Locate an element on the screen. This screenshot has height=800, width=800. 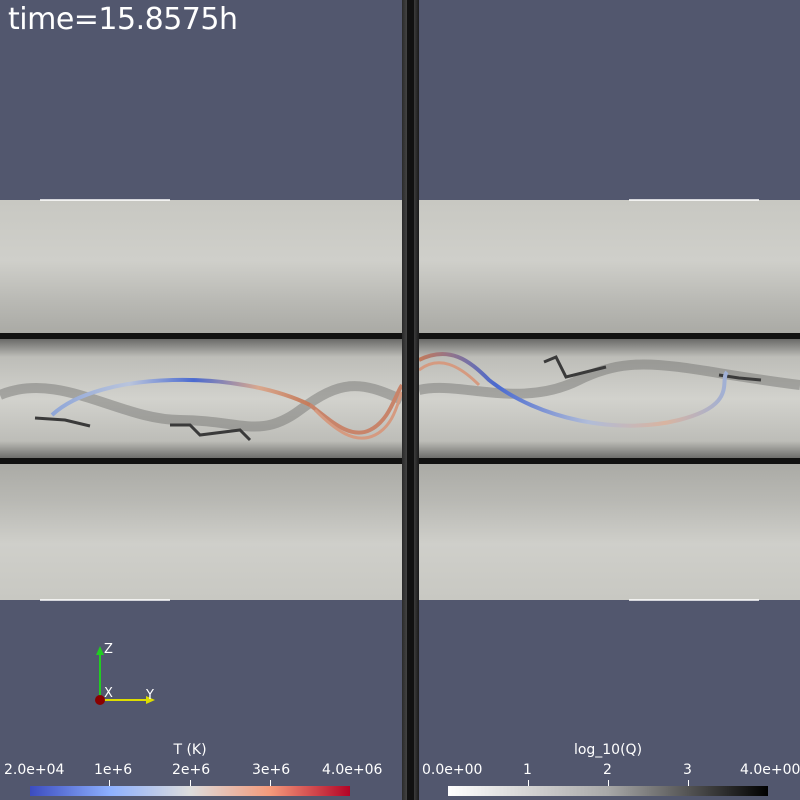
y-axis-label: Y is located at coordinates (150, 695).